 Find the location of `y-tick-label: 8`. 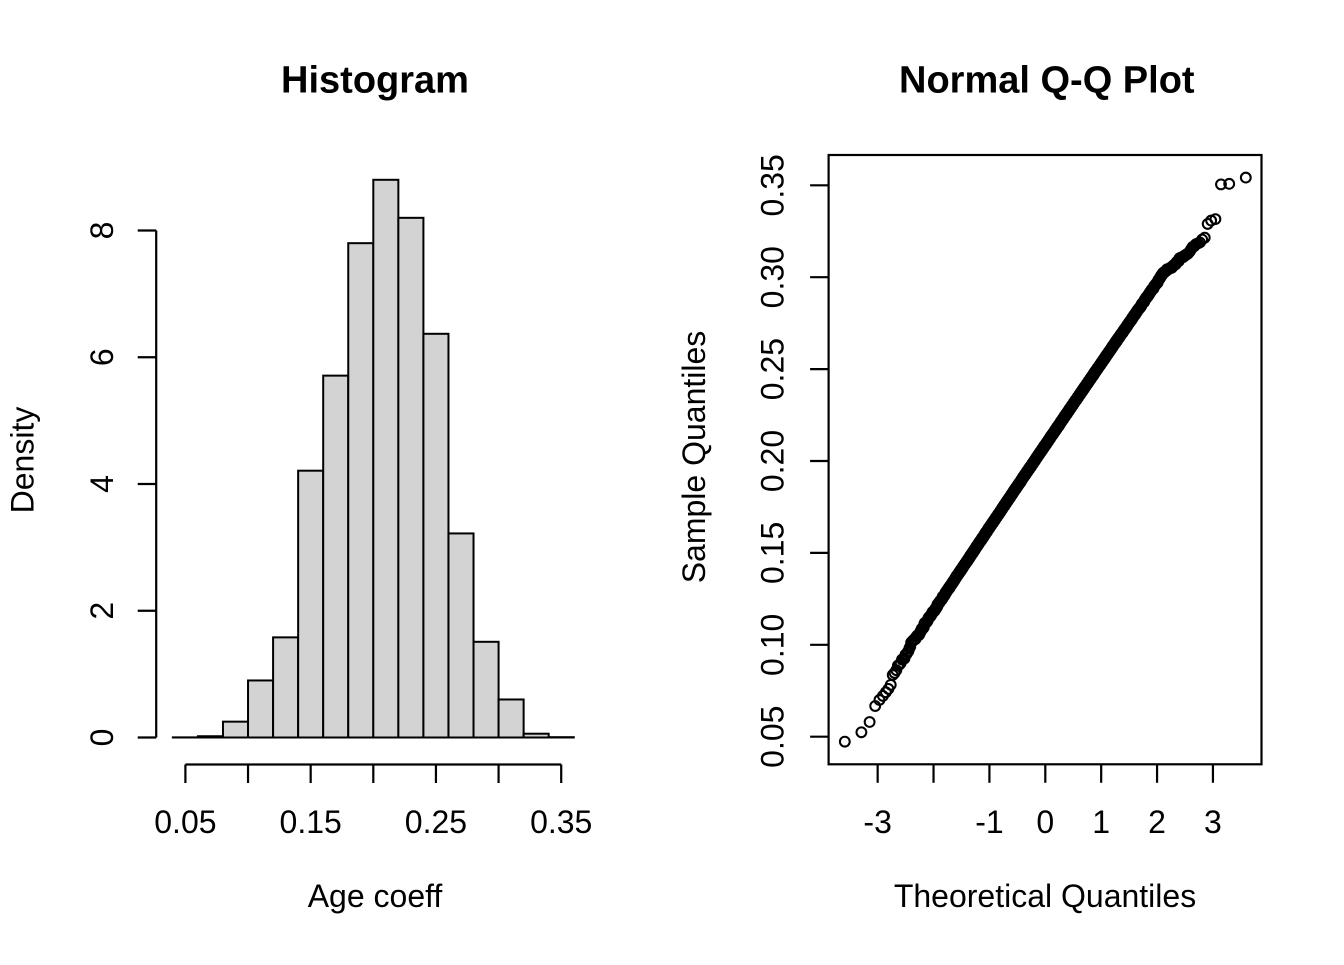

y-tick-label: 8 is located at coordinates (102, 231).